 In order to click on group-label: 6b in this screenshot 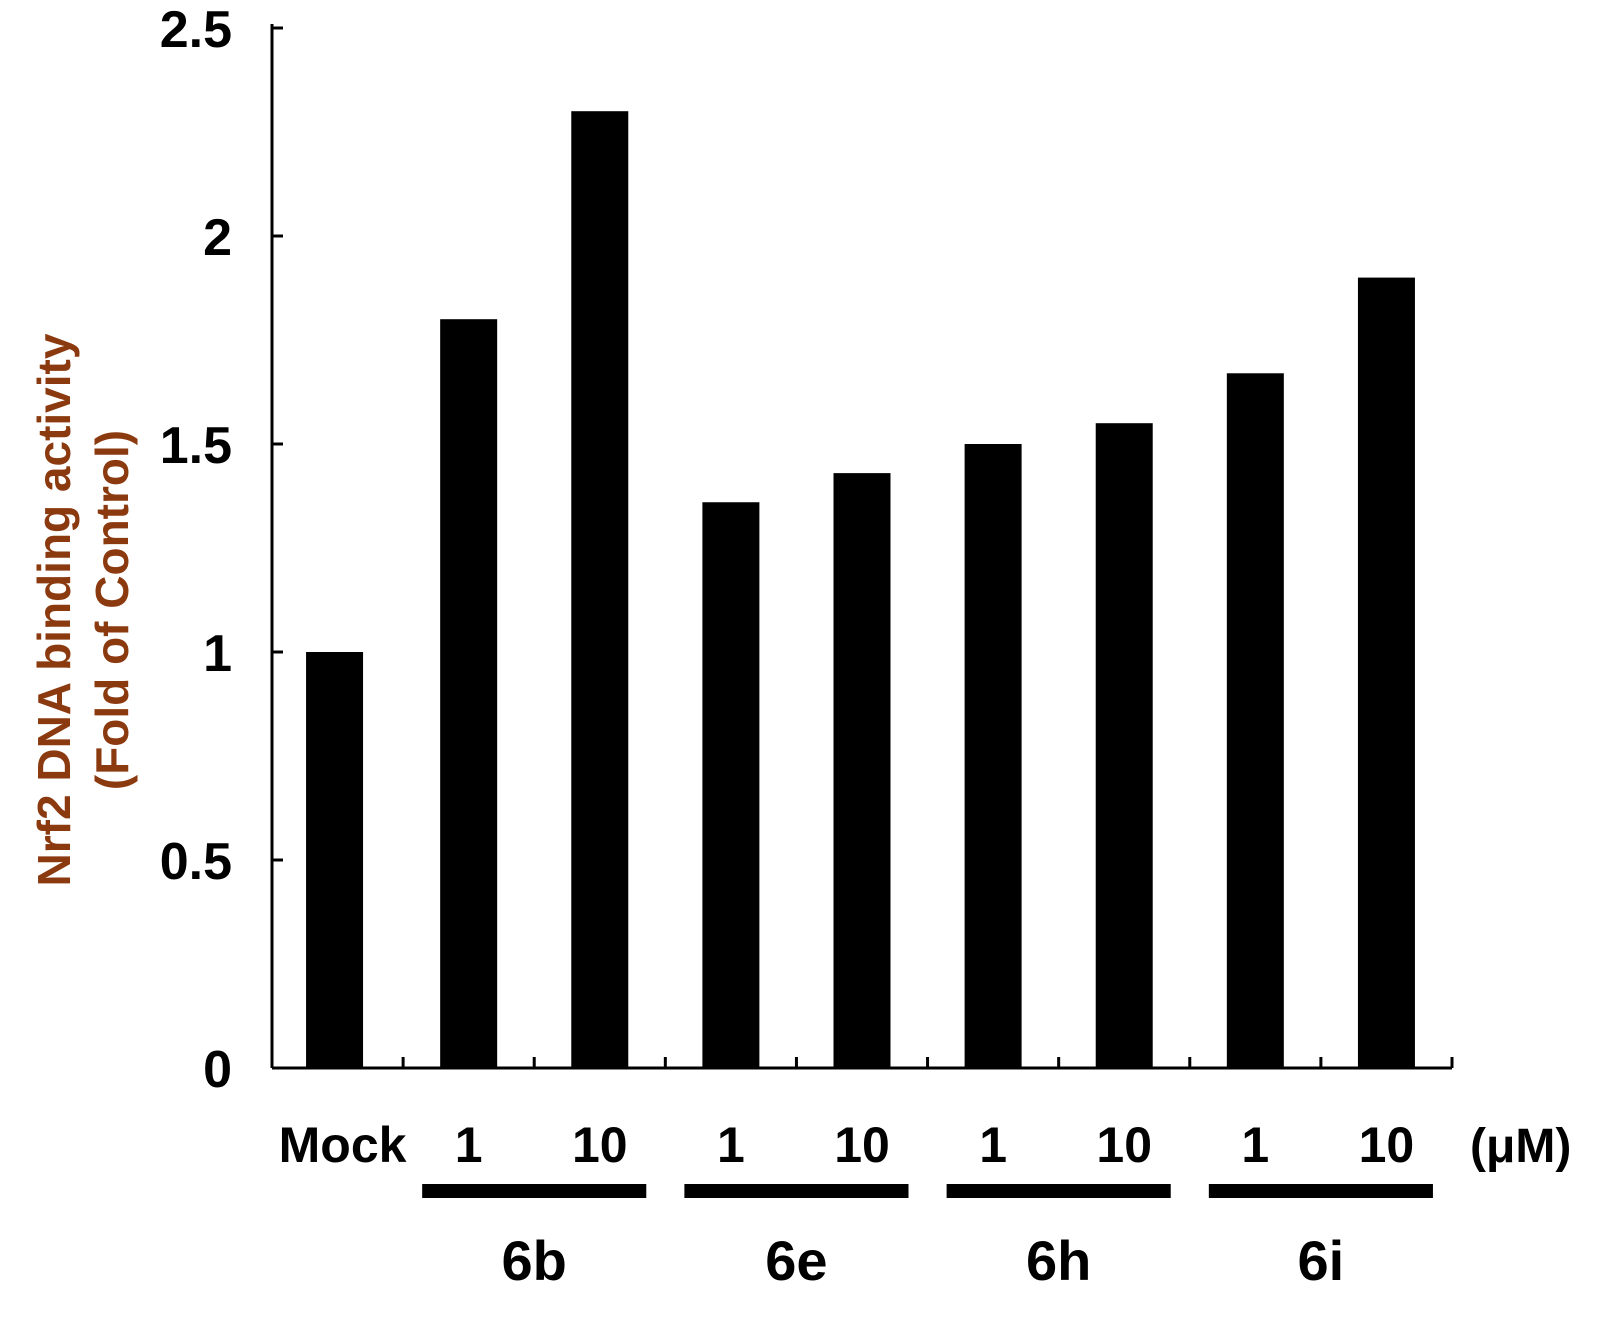, I will do `click(534, 1260)`.